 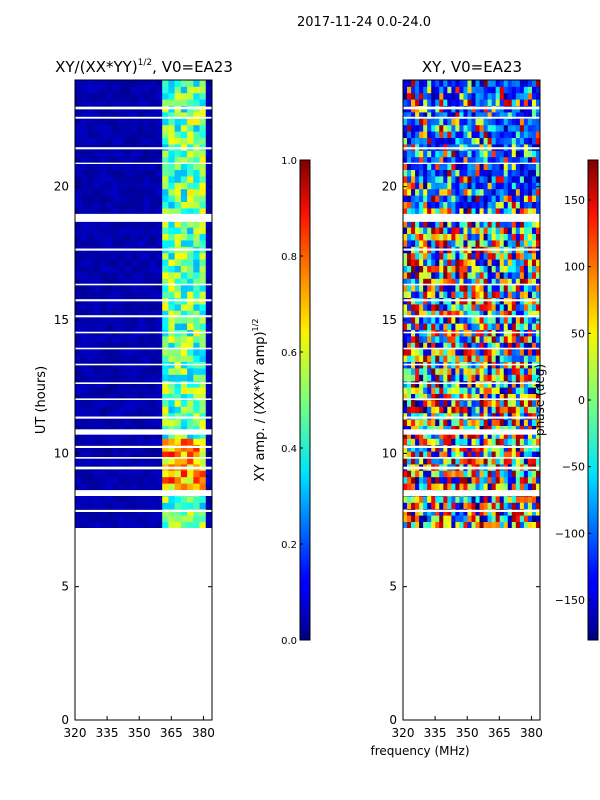 I want to click on colorbar-tick-label: 0.4, so click(x=289, y=449).